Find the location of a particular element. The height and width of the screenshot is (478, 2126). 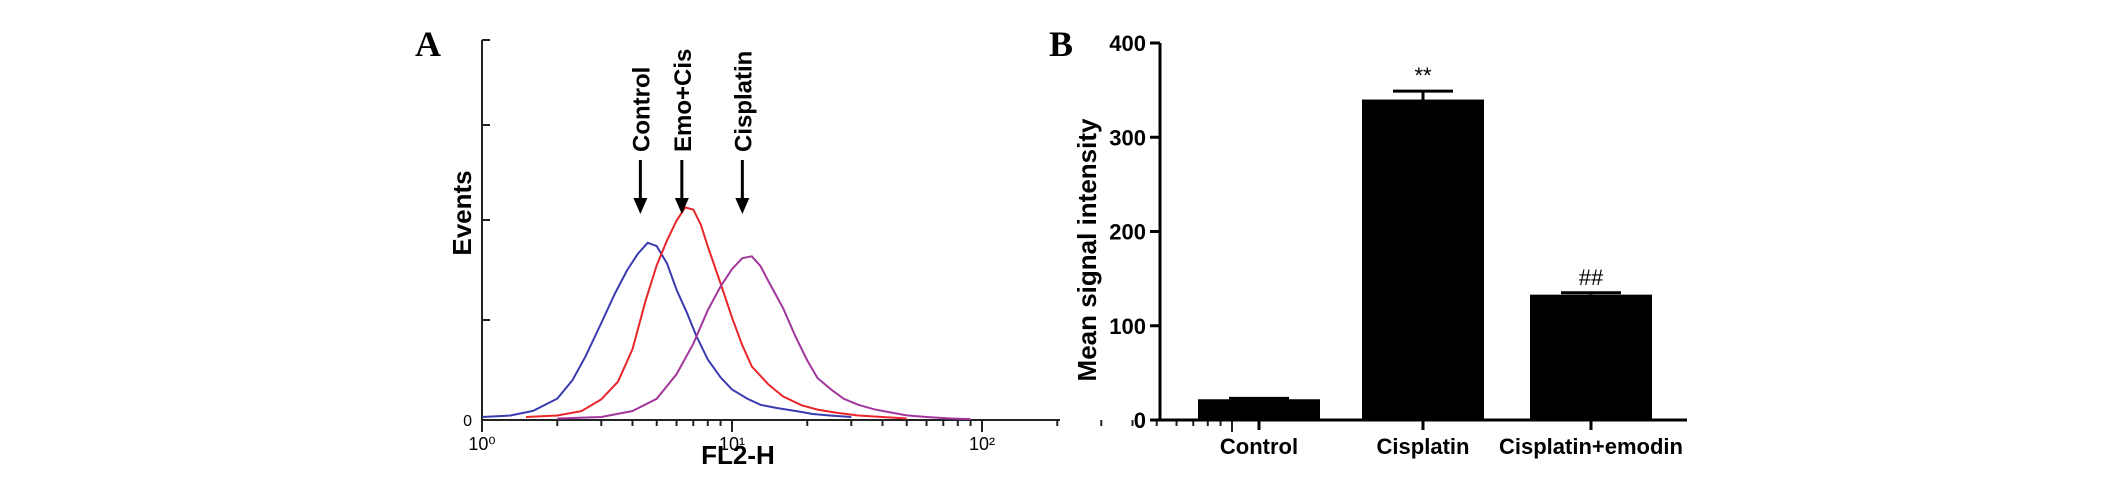

bar-chart-y-tick-label: 300 is located at coordinates (1127, 137).